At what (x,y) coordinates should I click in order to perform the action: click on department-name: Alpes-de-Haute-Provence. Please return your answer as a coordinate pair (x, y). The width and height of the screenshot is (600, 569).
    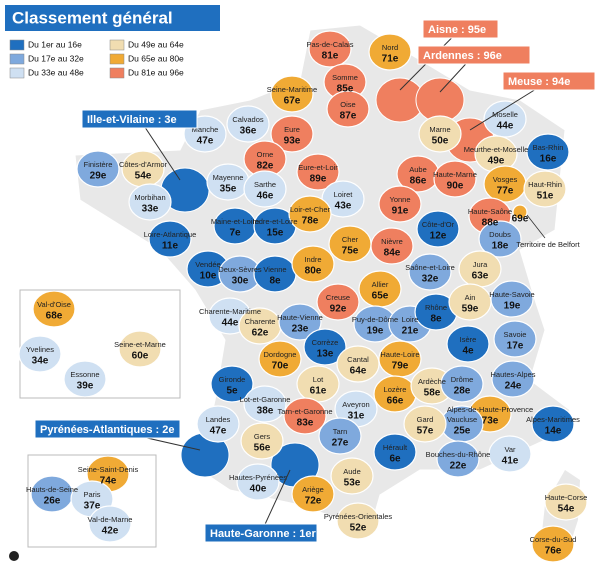
    Looking at the image, I should click on (490, 409).